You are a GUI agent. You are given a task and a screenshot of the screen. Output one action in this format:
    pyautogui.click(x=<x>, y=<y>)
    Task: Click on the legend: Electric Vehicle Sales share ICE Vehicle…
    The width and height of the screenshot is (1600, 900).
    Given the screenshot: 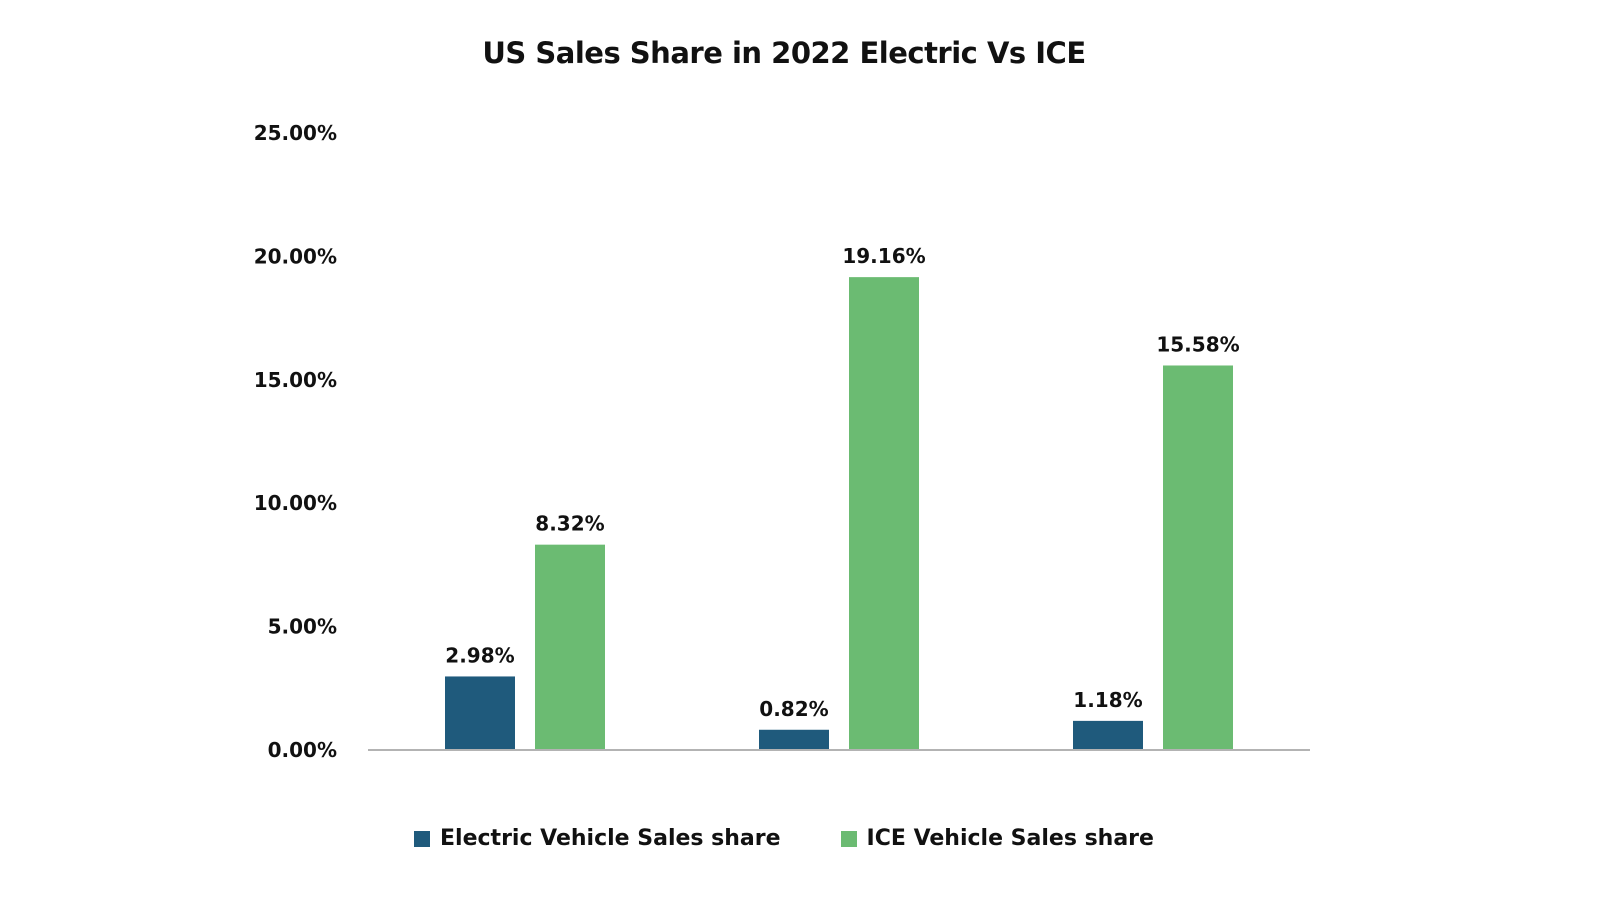 What is the action you would take?
    pyautogui.click(x=784, y=838)
    